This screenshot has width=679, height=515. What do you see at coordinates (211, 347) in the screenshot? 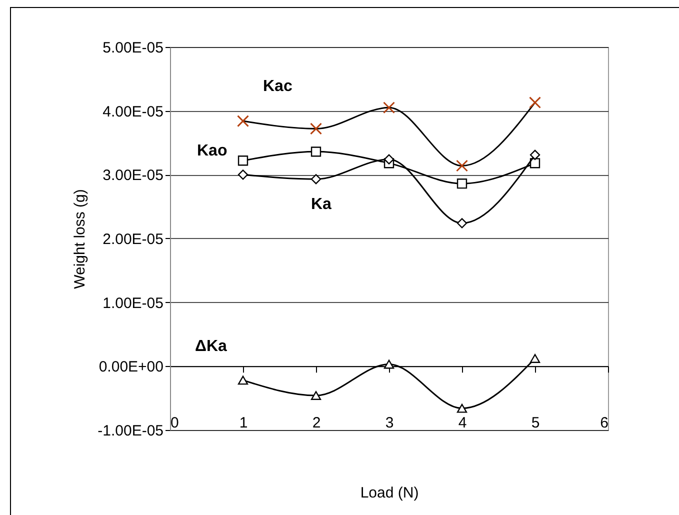
I see `series-label: ΔKa` at bounding box center [211, 347].